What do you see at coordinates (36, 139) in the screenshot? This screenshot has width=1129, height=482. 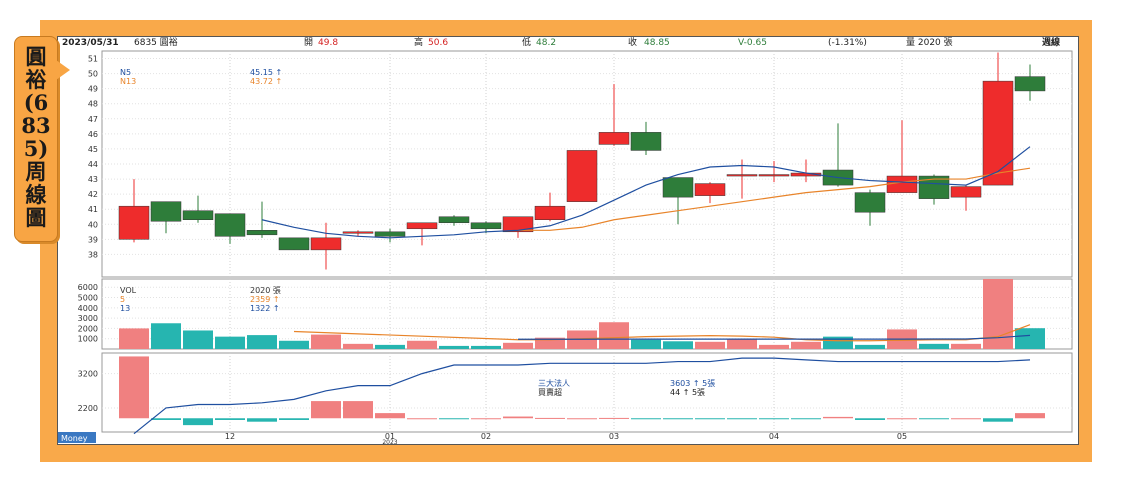 I see `title-tag: 圓裕(6835)周線圖` at bounding box center [36, 139].